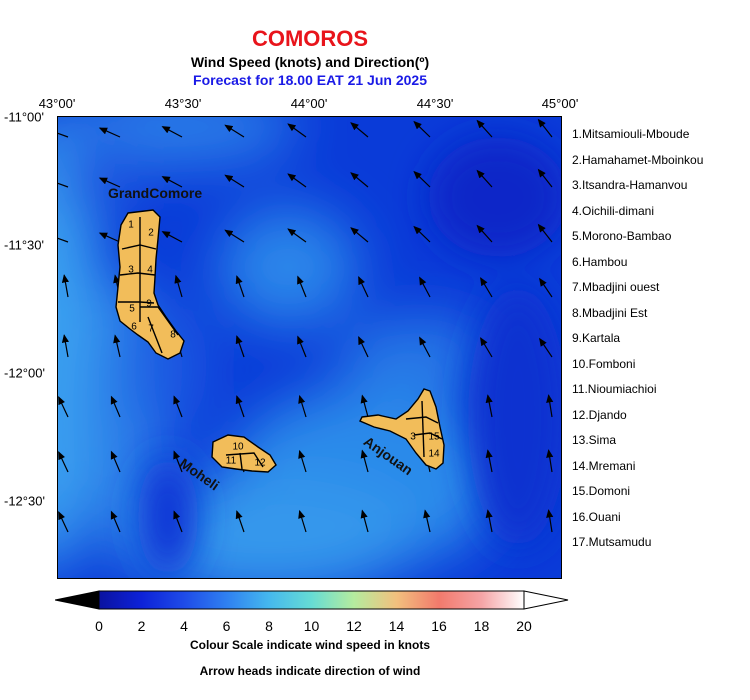 The height and width of the screenshot is (700, 750). I want to click on district-number: 14, so click(434, 454).